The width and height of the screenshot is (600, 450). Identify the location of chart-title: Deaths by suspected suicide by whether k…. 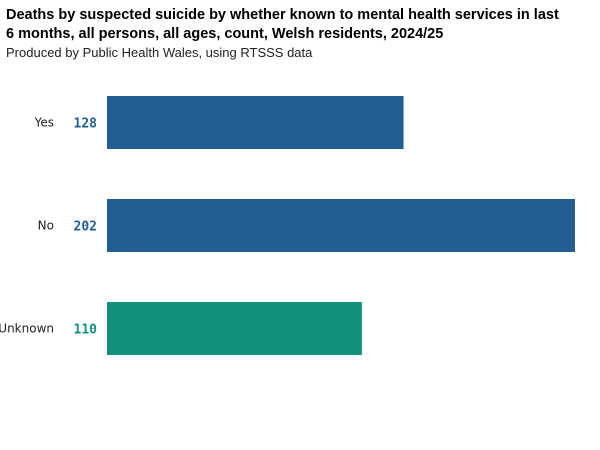
(282, 24).